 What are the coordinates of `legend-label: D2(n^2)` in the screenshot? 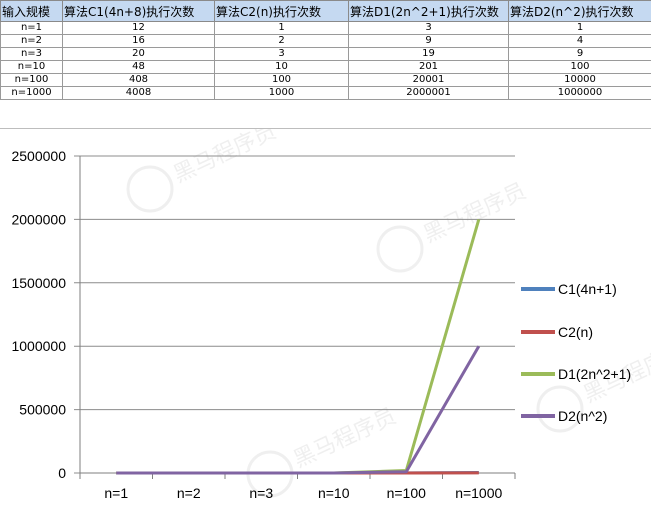 It's located at (582, 416).